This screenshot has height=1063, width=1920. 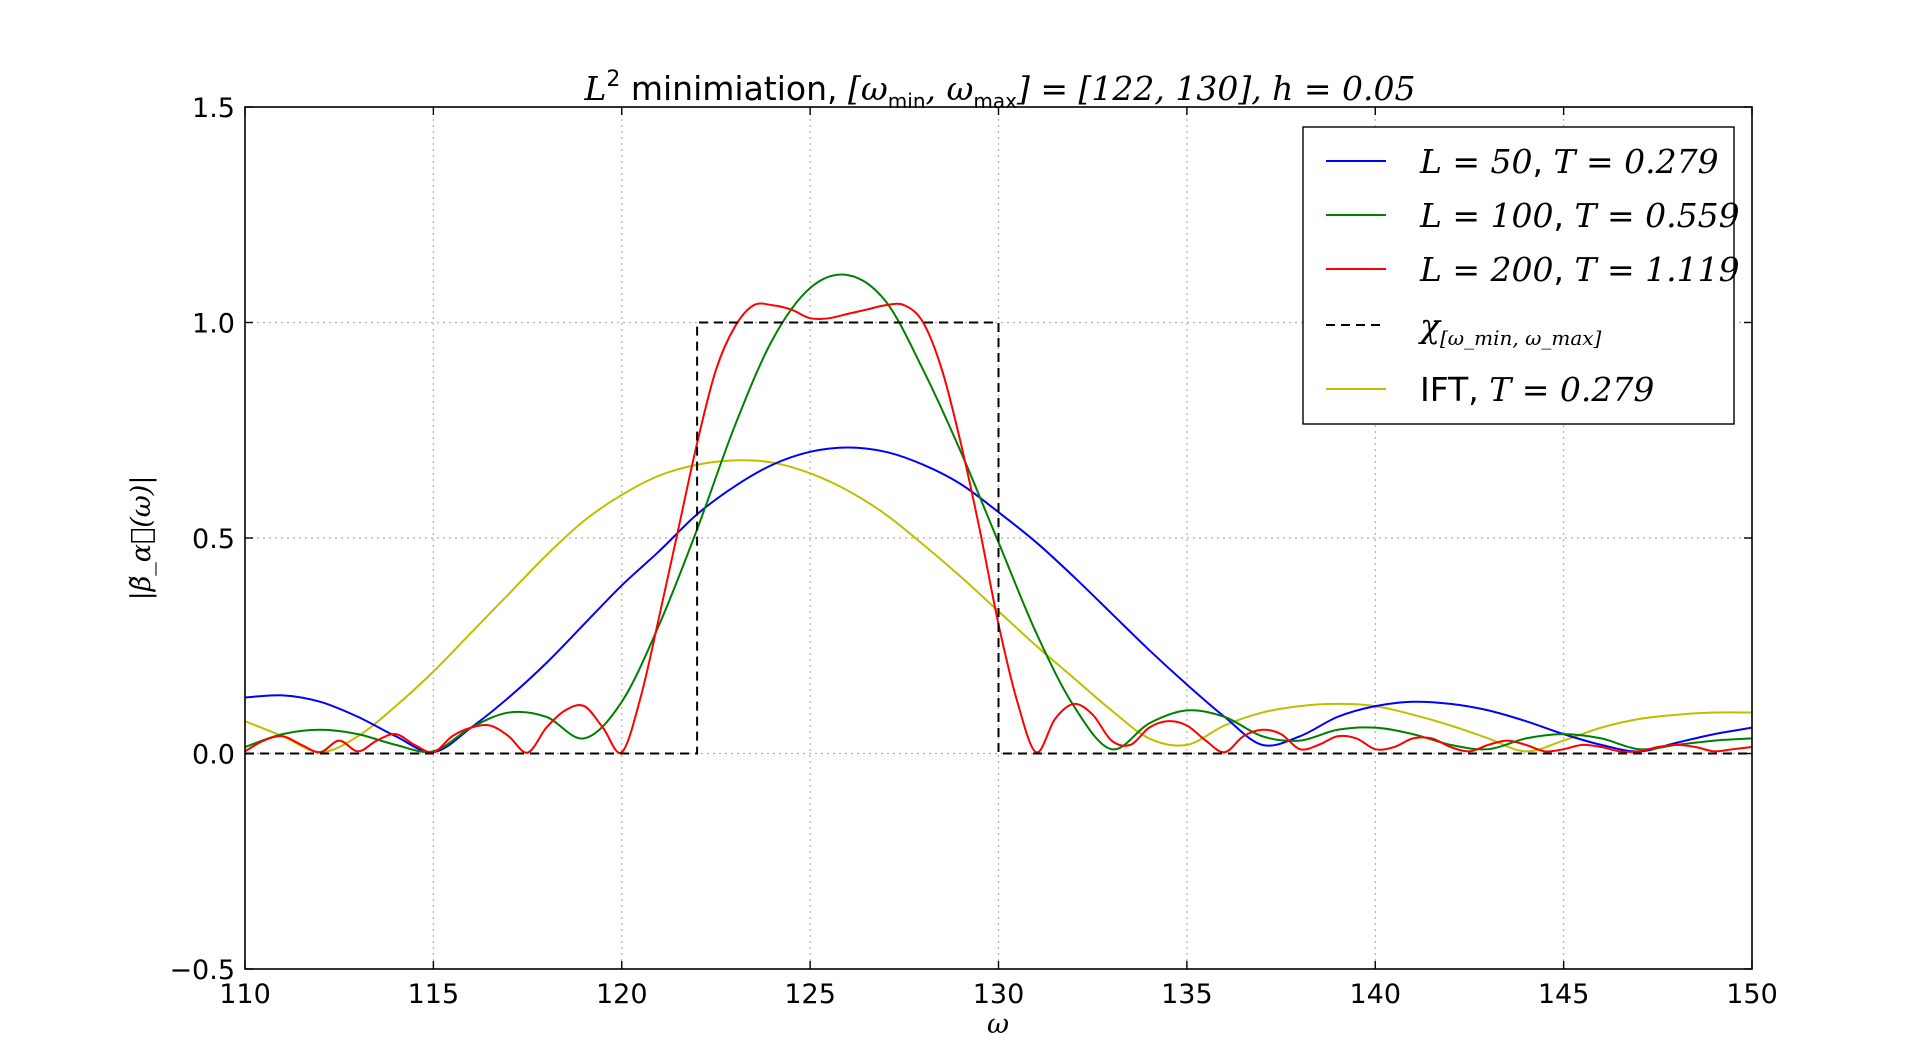 What do you see at coordinates (998, 1024) in the screenshot?
I see `x-axis-label: ω` at bounding box center [998, 1024].